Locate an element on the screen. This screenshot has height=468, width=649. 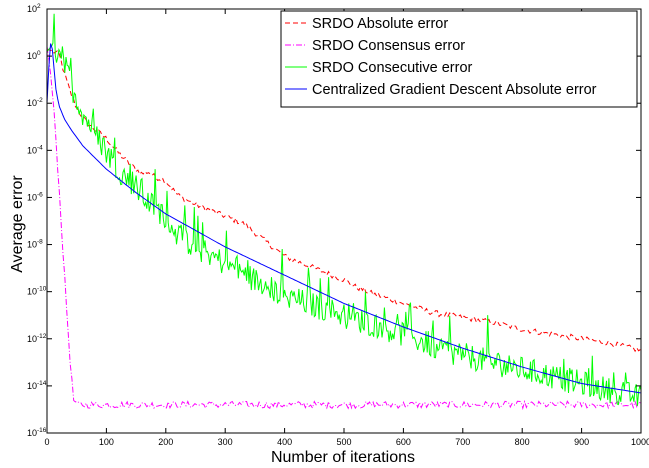
y-tick-label: 10⁻¹² is located at coordinates (37, 338).